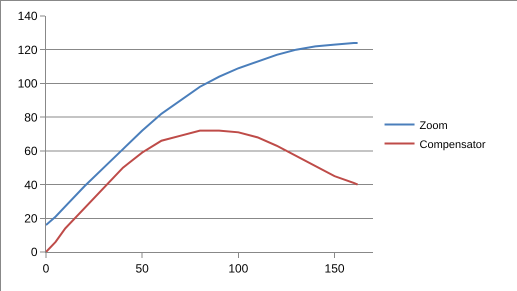  What do you see at coordinates (28, 16) in the screenshot?
I see `y-tick-label: 140` at bounding box center [28, 16].